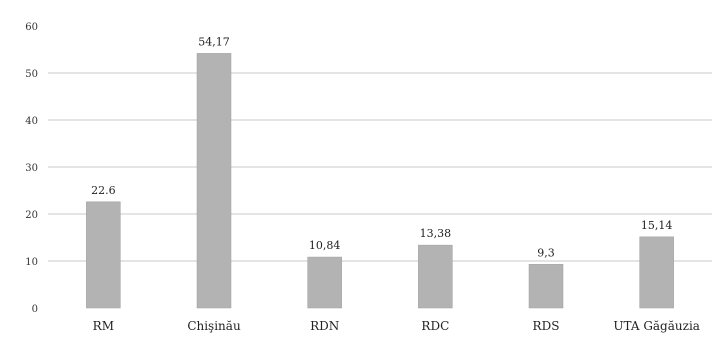  I want to click on category-label-2: Chişinău, so click(214, 326).